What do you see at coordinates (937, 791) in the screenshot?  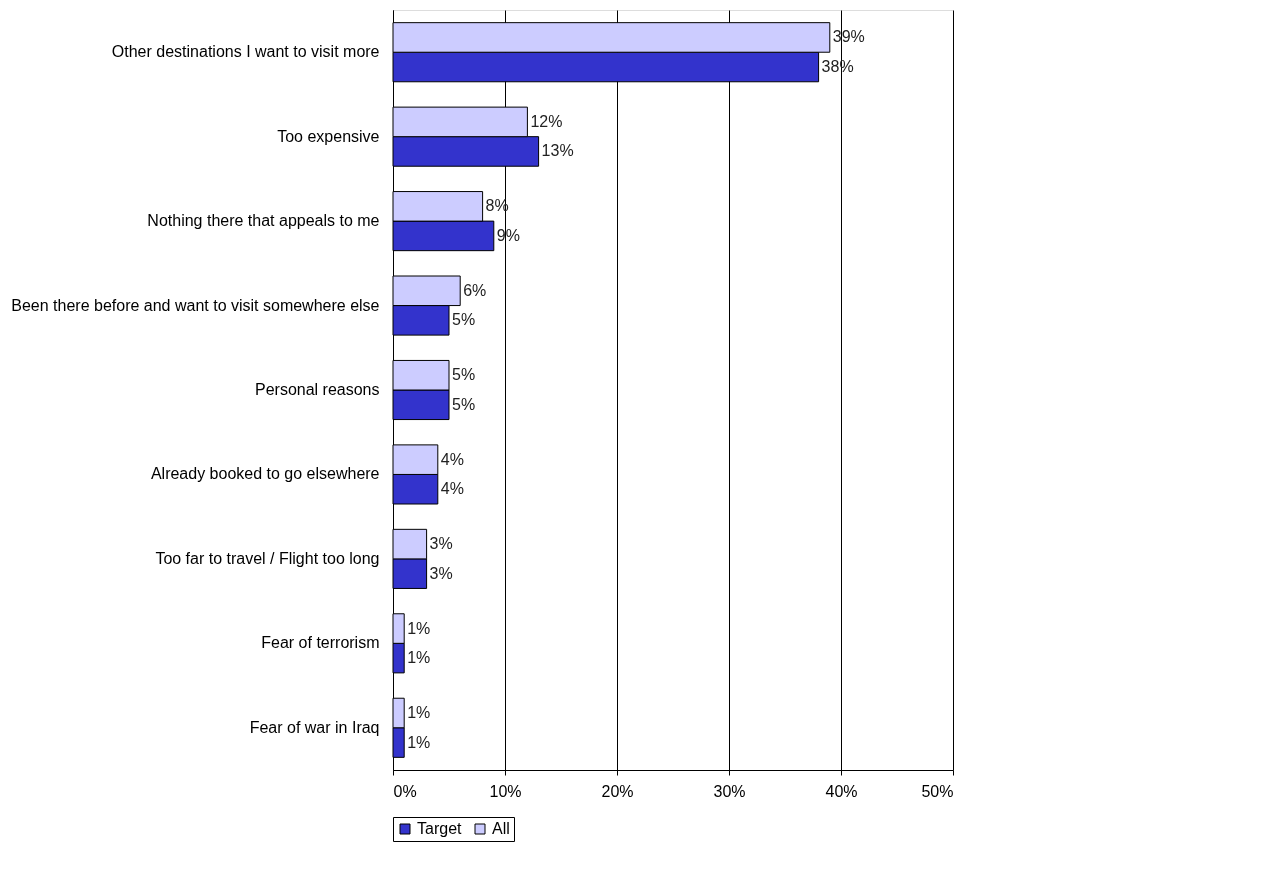 I see `x-tick-label: 50%` at bounding box center [937, 791].